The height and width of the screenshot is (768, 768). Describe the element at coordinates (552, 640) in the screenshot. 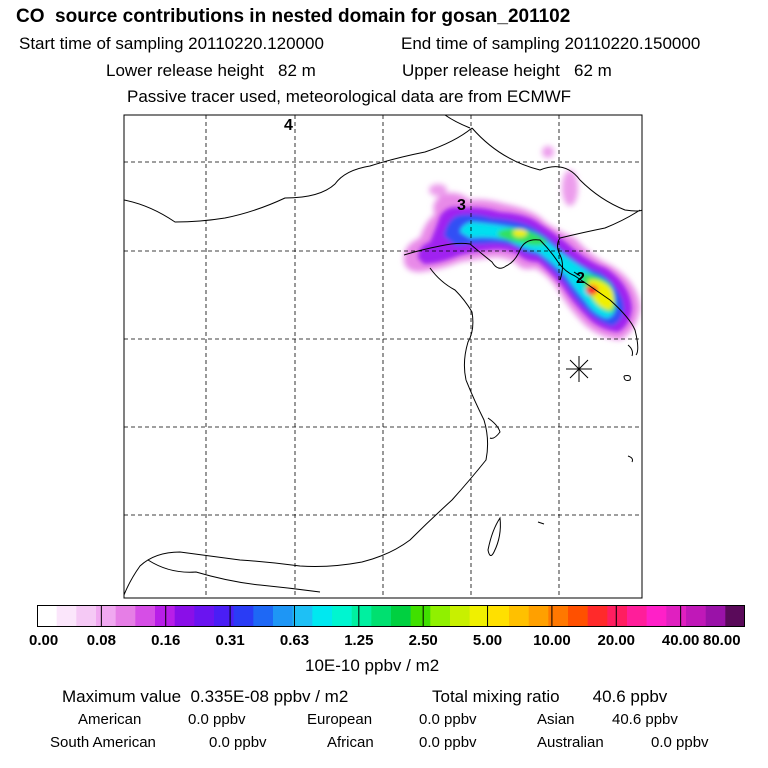

I see `colorbar-tick-label: 10.00` at that location.